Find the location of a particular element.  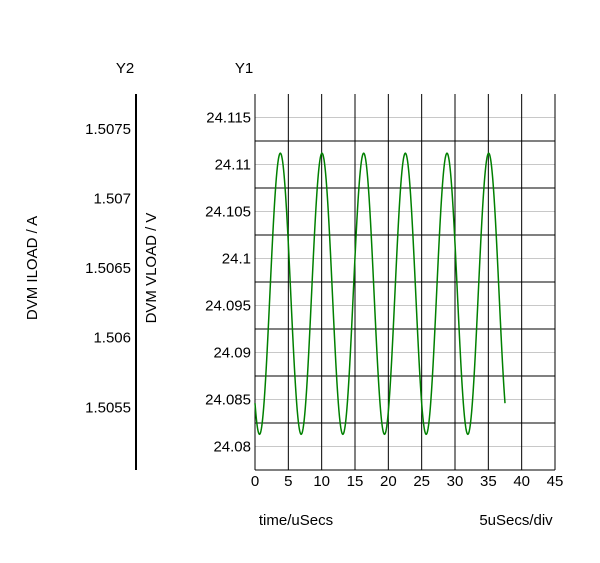

x-tick-label: 40 is located at coordinates (521, 481).